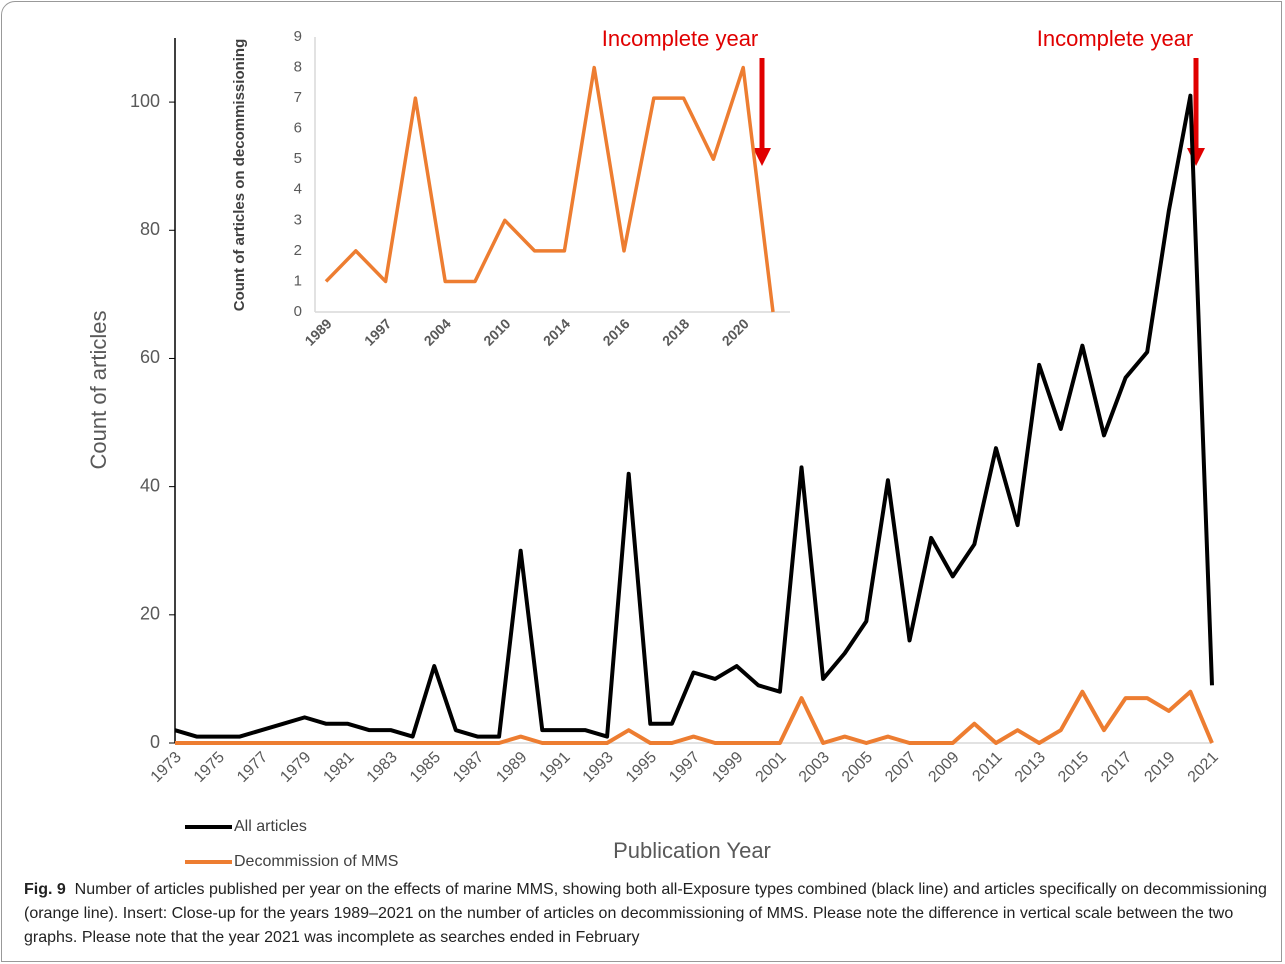 This screenshot has width=1285, height=964. I want to click on y-tick-label: 7, so click(298, 97).